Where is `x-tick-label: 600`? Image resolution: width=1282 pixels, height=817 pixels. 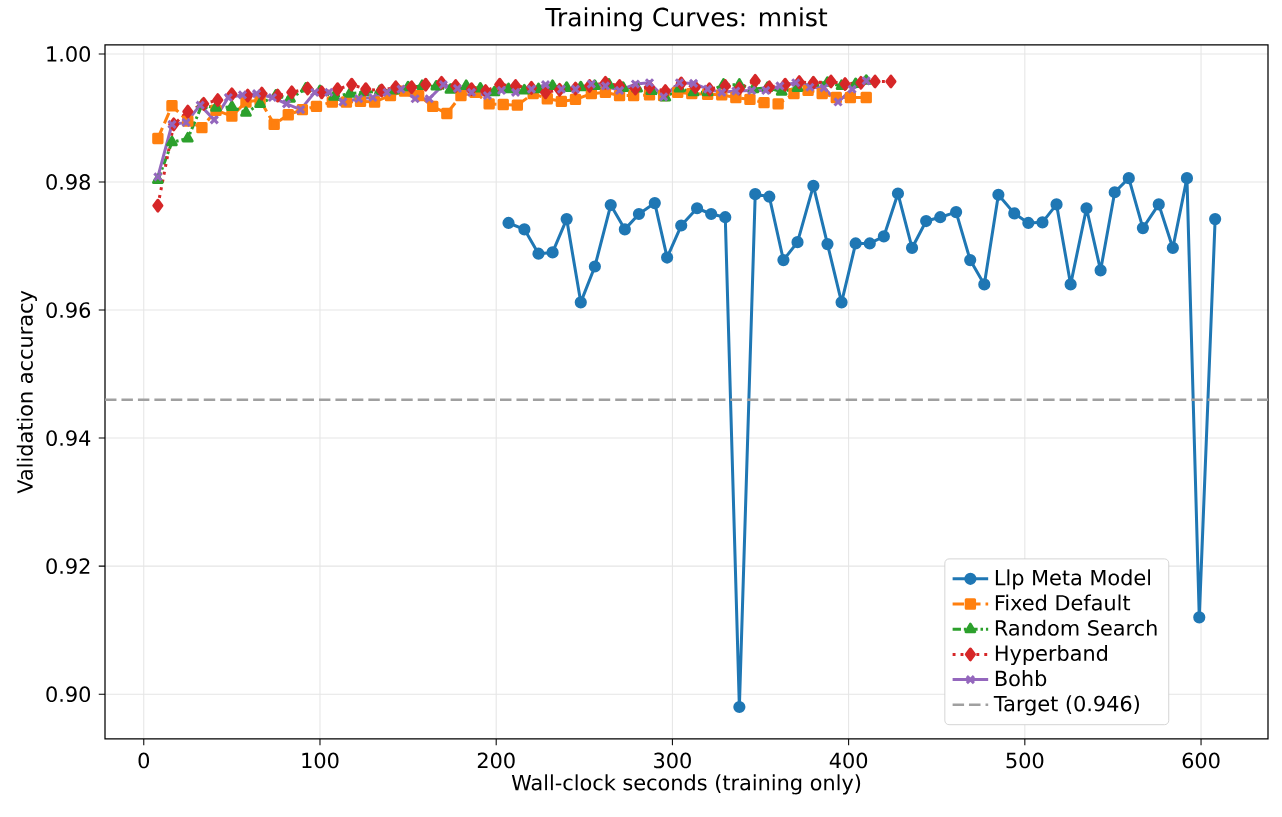 x-tick-label: 600 is located at coordinates (1201, 760).